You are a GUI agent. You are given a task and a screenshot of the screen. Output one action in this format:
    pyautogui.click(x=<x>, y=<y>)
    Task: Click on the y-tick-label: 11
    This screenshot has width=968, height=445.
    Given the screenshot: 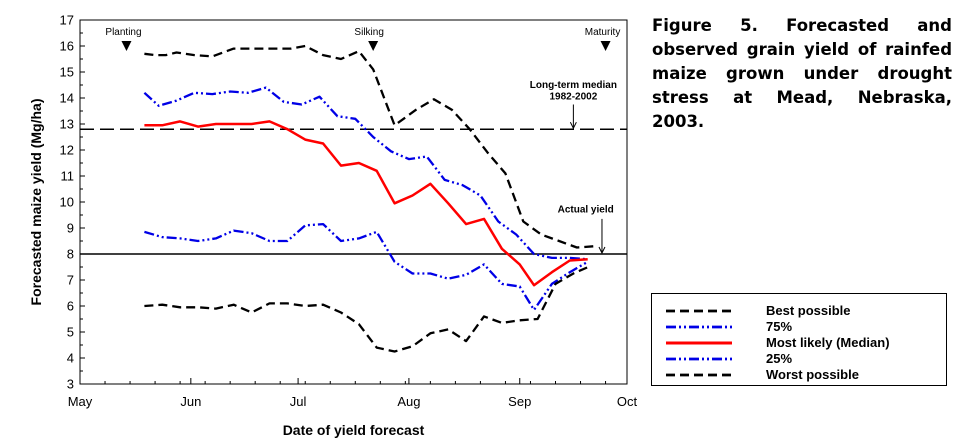 What is the action you would take?
    pyautogui.click(x=68, y=176)
    